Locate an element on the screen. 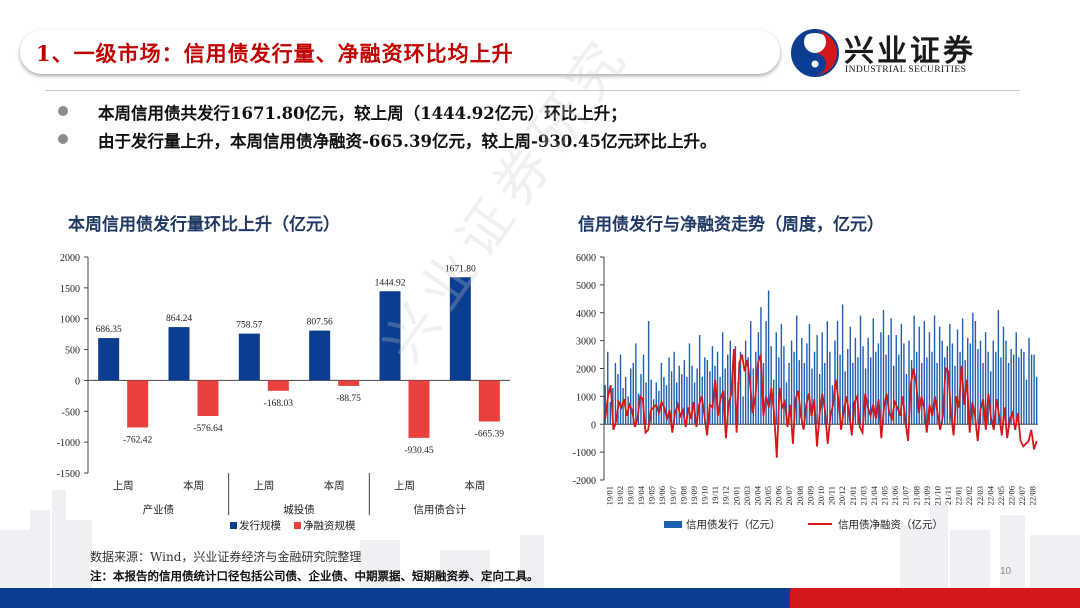  x-tick-label: 21/08 is located at coordinates (916, 495).